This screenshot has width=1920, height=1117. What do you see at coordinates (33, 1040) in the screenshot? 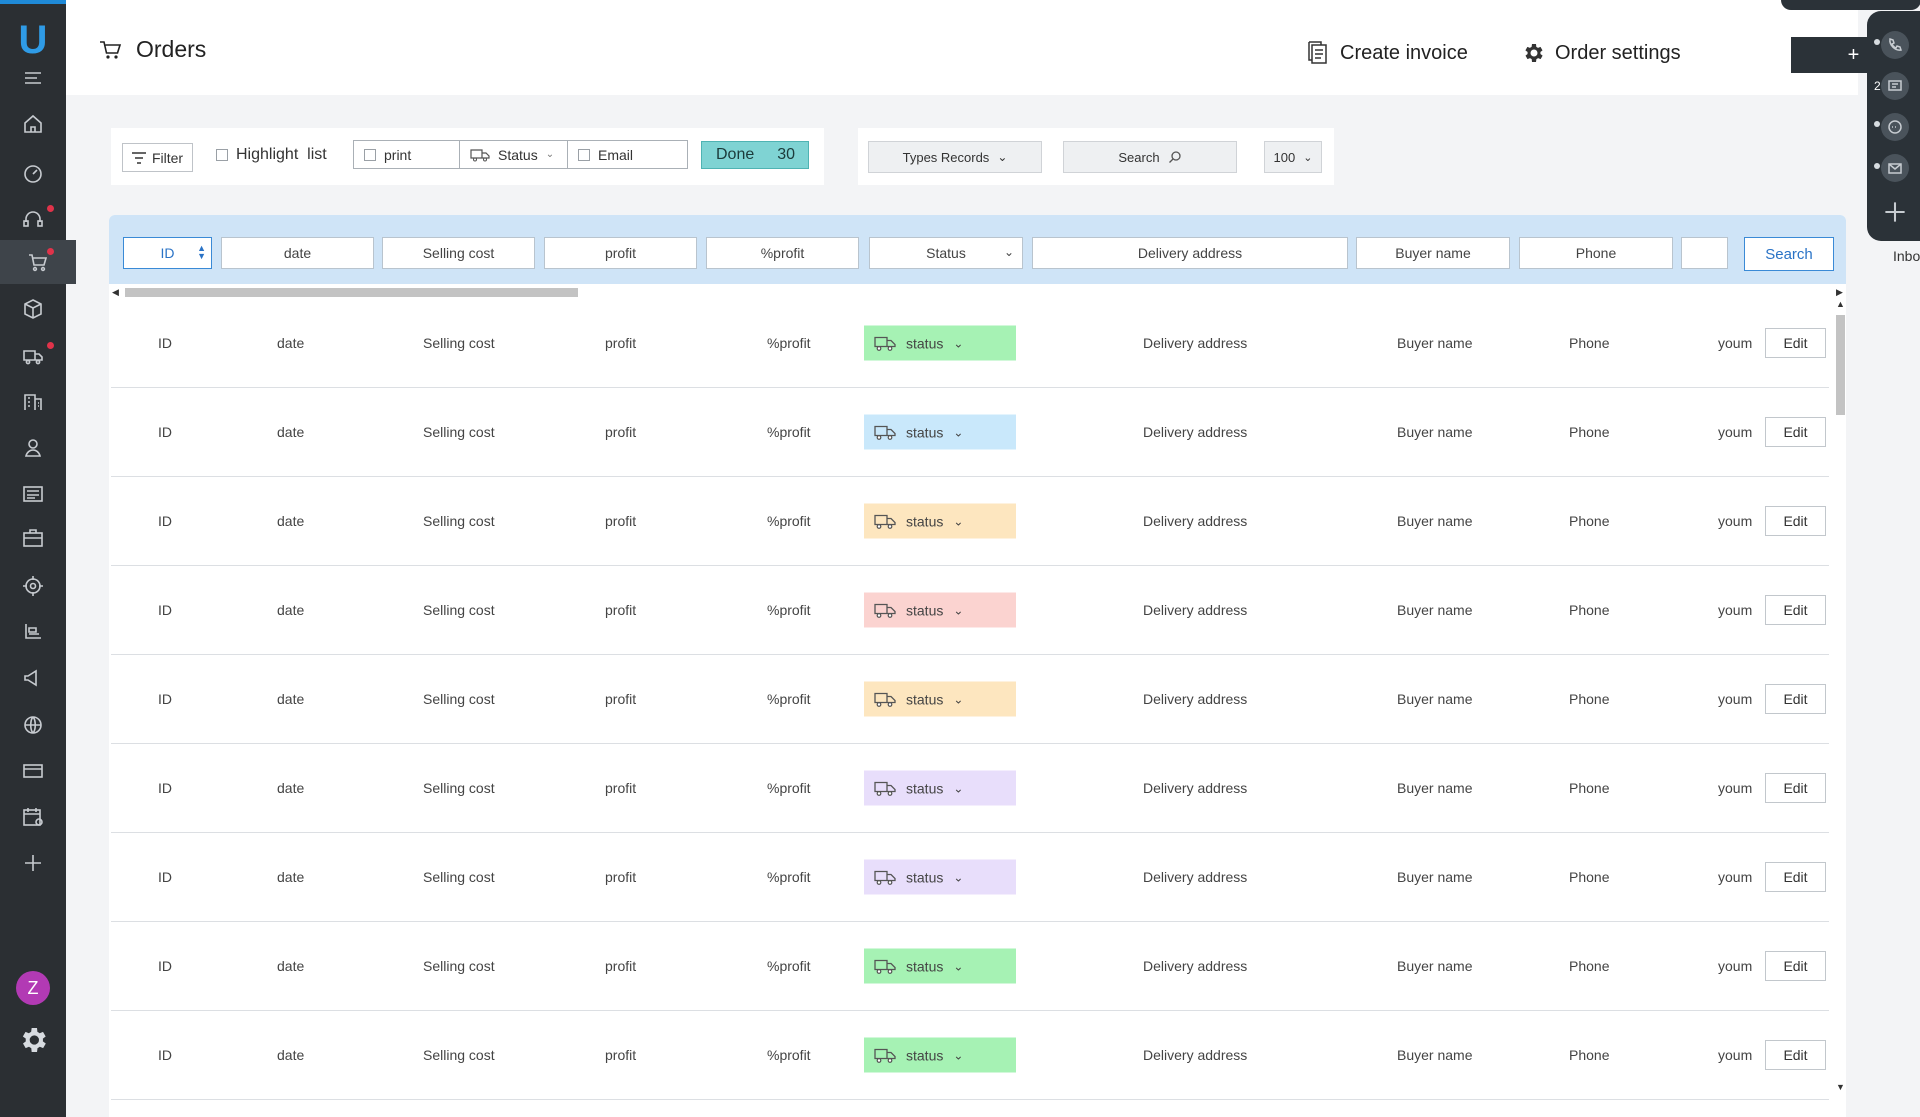
I see `settings-gear-icon` at bounding box center [33, 1040].